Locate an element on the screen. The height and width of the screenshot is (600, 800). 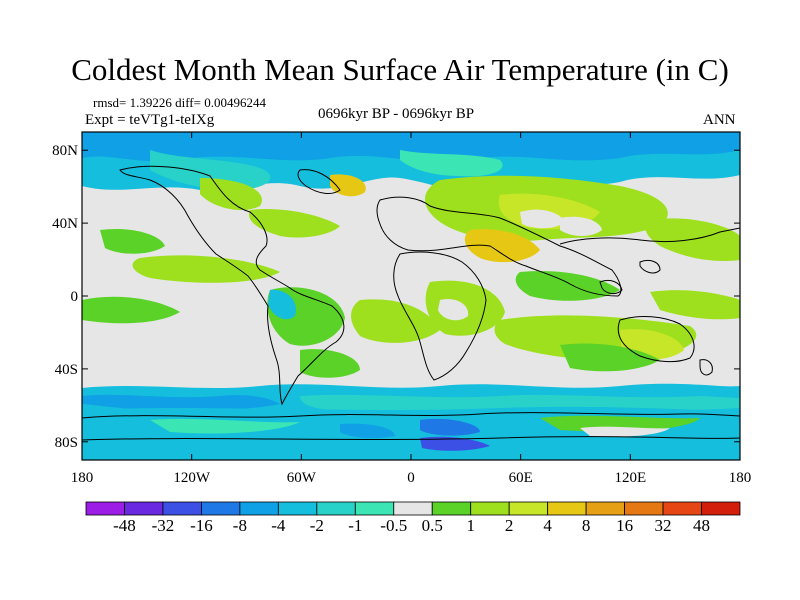
experiment-label: Expt = teVTg1-teIXg is located at coordinates (150, 120).